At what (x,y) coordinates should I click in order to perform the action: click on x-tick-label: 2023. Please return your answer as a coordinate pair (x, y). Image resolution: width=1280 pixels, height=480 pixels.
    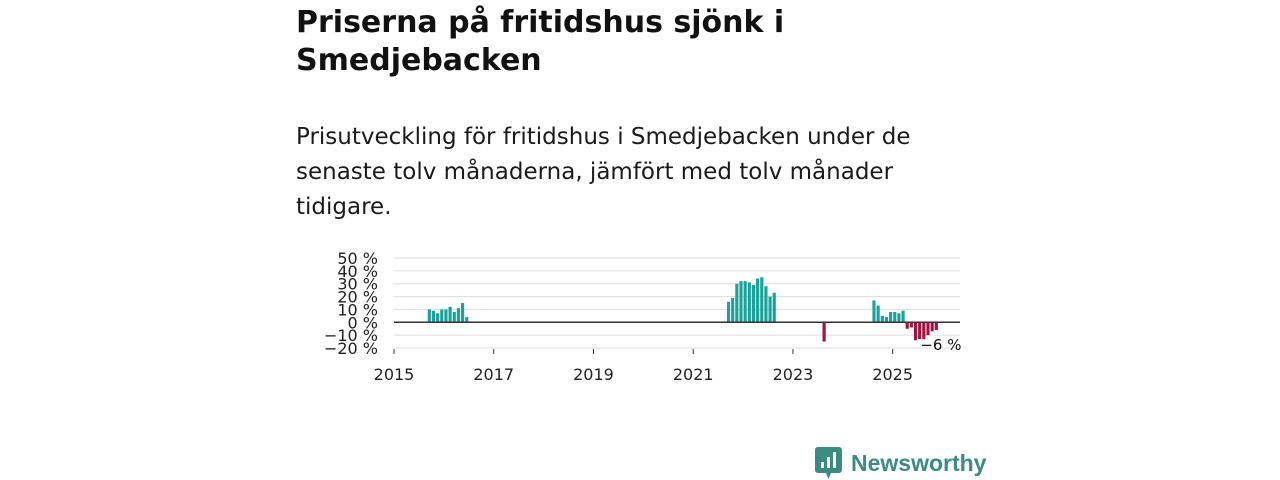
    Looking at the image, I should click on (793, 374).